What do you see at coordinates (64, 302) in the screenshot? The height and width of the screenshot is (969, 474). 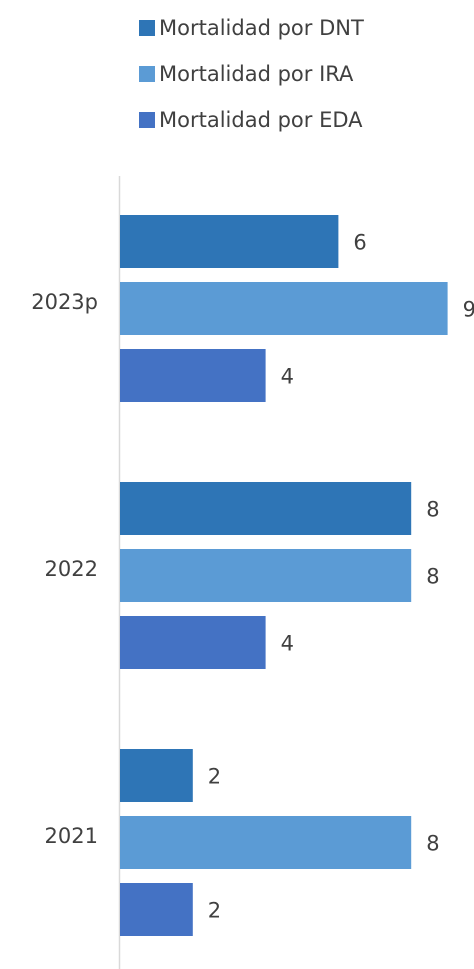 I see `category-label: 2023p` at bounding box center [64, 302].